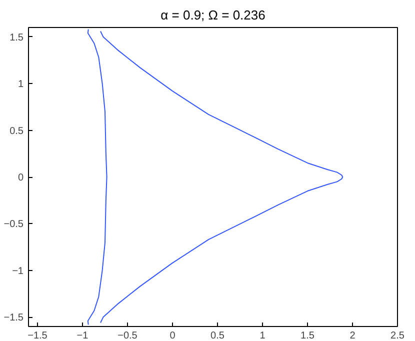  Describe the element at coordinates (213, 15) in the screenshot. I see `chart-title: α = 0.9; Ω = 0.236` at that location.